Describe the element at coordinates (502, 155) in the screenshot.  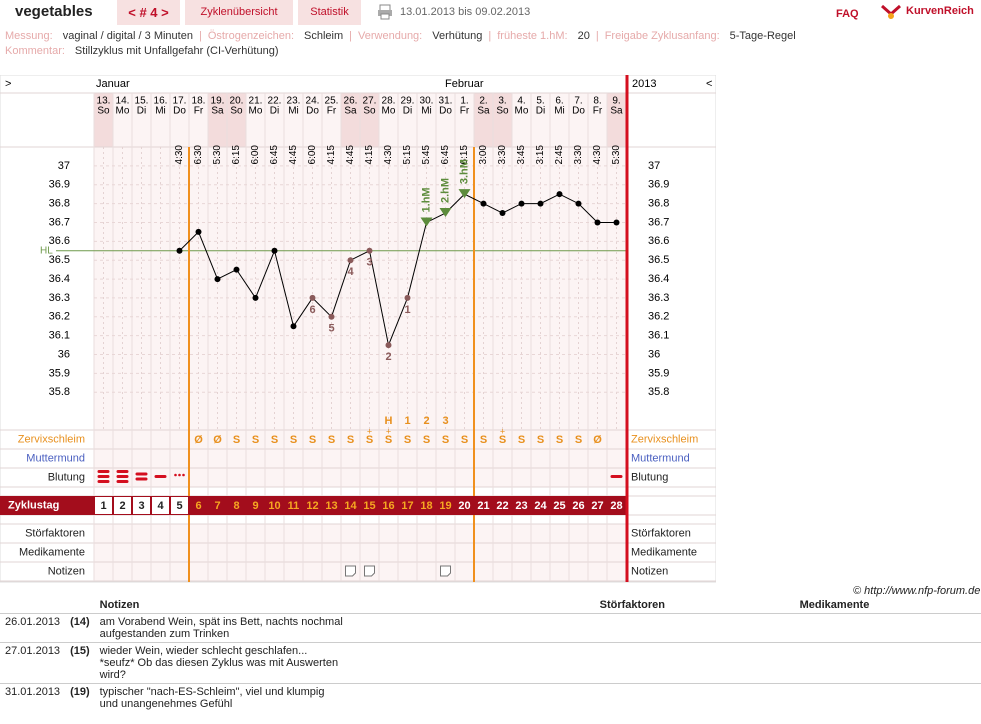
I see `time-label: 3:30` at that location.